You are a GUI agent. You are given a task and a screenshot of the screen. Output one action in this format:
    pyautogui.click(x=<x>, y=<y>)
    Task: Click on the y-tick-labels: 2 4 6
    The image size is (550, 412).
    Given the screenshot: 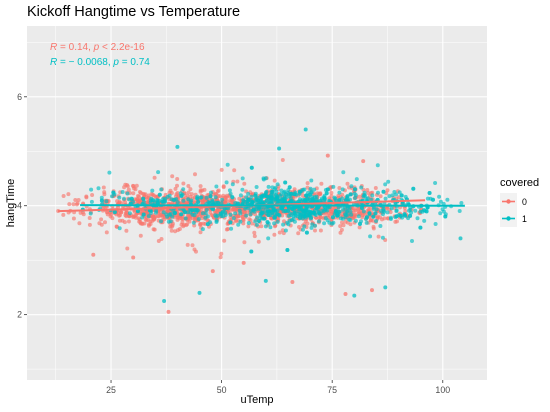 What is the action you would take?
    pyautogui.click(x=22, y=206)
    